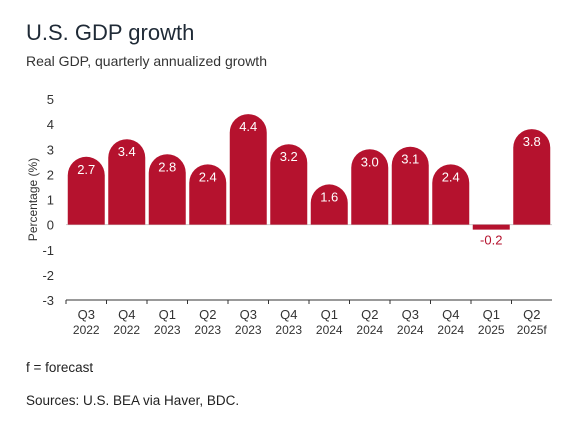  I want to click on bar-value-label: 2.8, so click(167, 166).